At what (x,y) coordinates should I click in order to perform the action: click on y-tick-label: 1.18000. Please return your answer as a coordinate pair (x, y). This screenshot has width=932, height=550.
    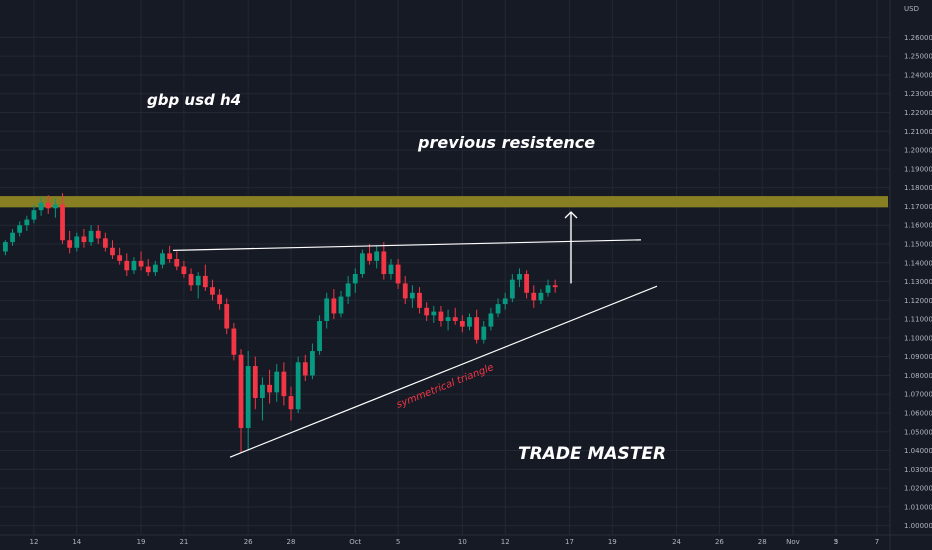
    Looking at the image, I should click on (918, 188).